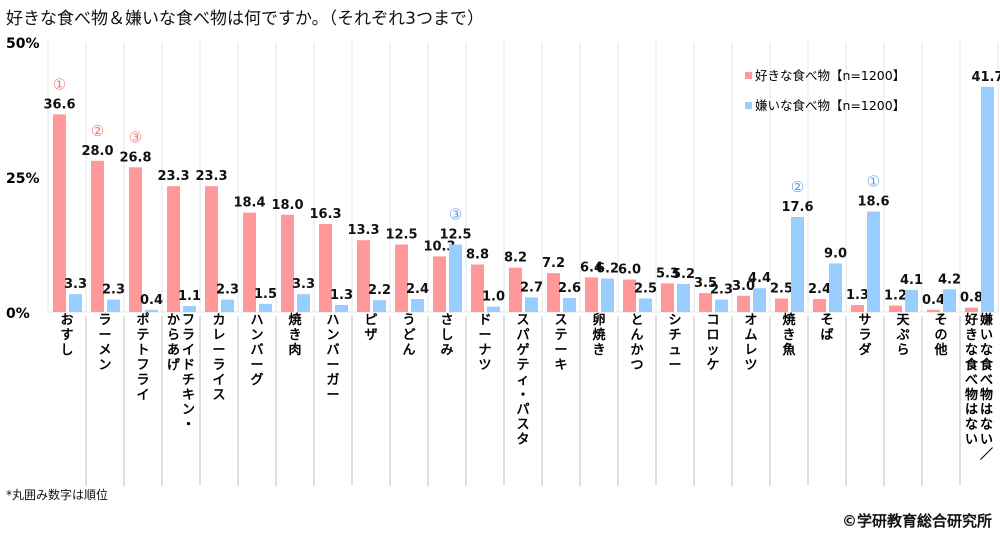 The height and width of the screenshot is (538, 1000). Describe the element at coordinates (97, 151) in the screenshot. I see `data-label: 28.0` at that location.